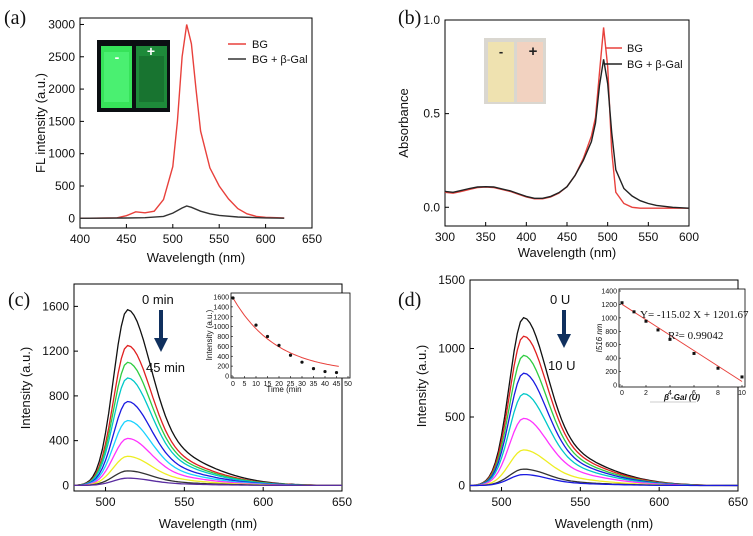 The width and height of the screenshot is (753, 536). What do you see at coordinates (689, 237) in the screenshot?
I see `panel-b-x-tick-label: 600` at bounding box center [689, 237].